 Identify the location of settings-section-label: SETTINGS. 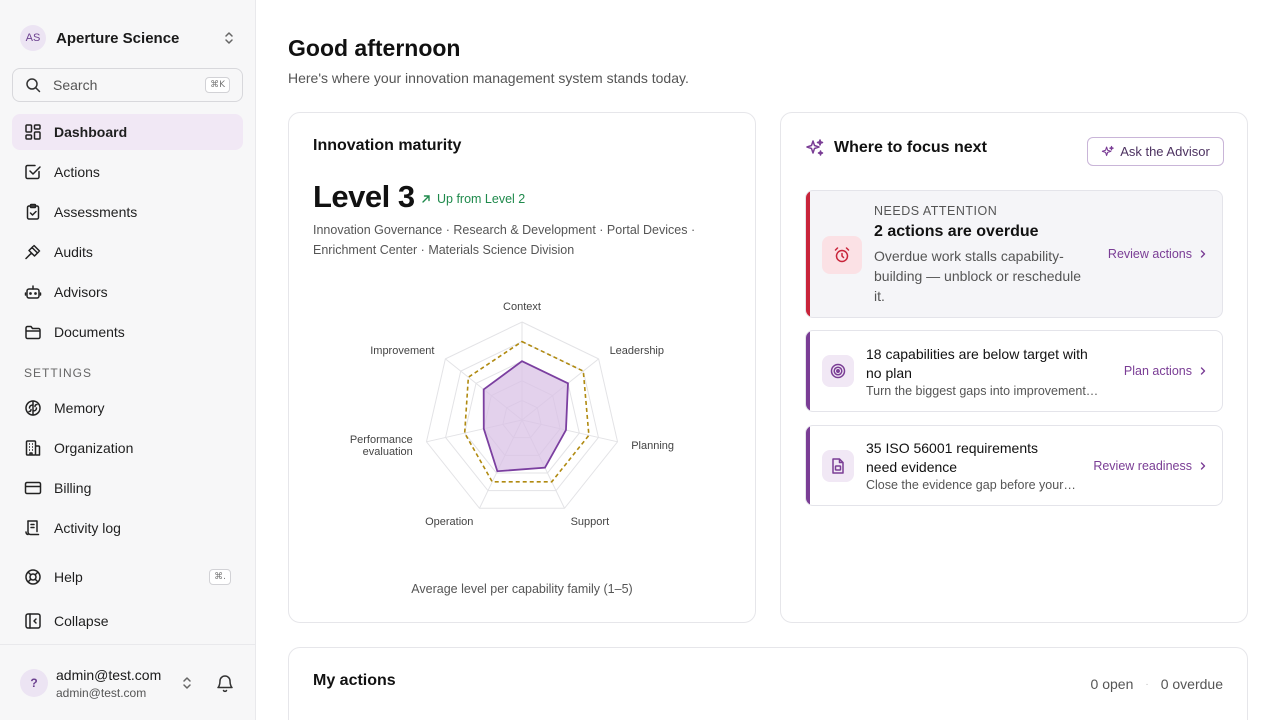
(58, 373).